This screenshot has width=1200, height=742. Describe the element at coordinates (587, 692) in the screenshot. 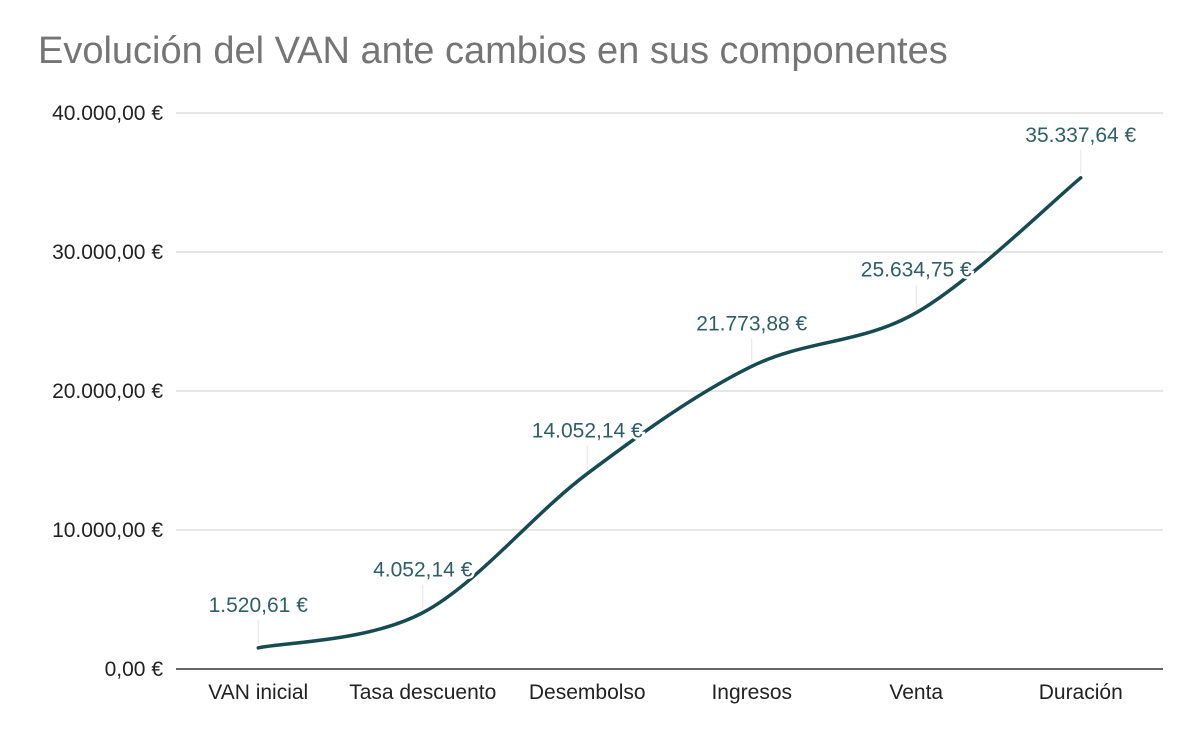

I see `x-tick-label: Desembolso` at that location.